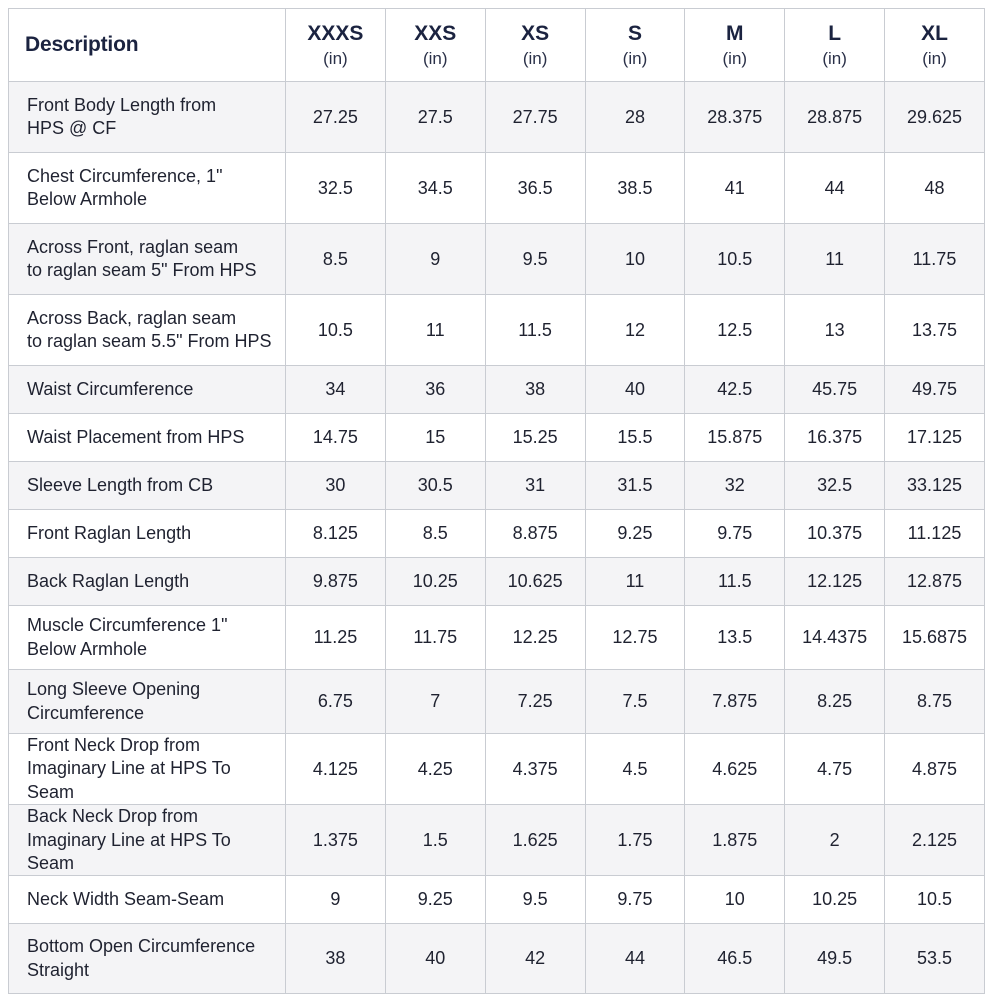  What do you see at coordinates (108, 580) in the screenshot?
I see `description-line: Back Raglan Length` at bounding box center [108, 580].